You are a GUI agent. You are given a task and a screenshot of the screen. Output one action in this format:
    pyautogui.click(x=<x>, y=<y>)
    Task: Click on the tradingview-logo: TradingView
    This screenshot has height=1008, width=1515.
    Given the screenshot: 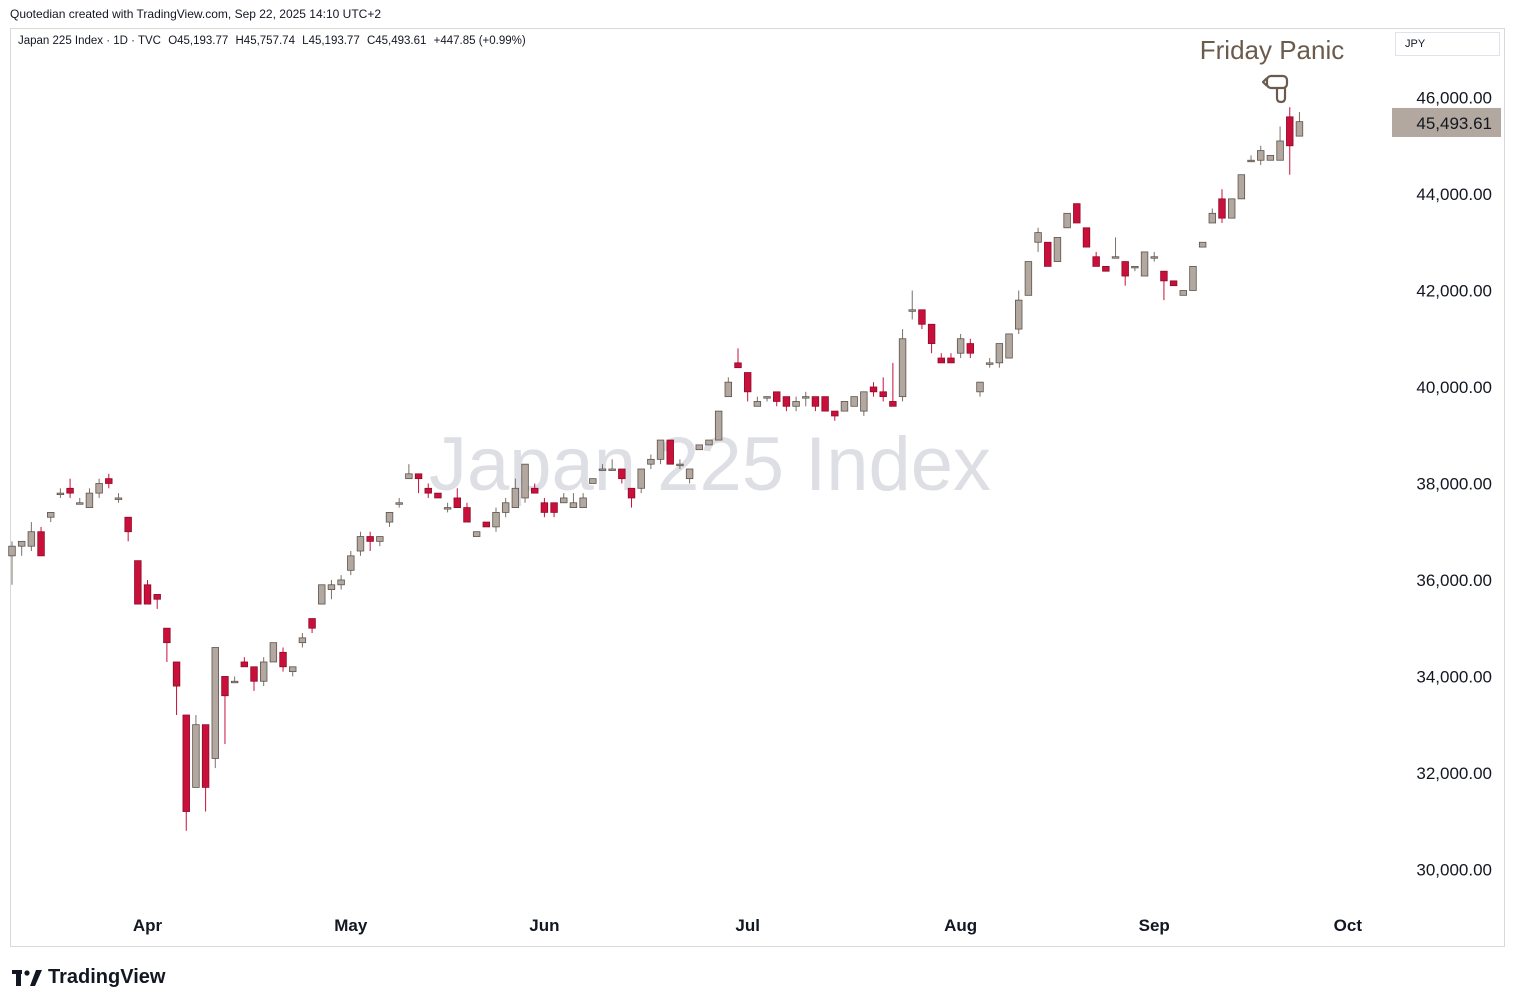 What is the action you would take?
    pyautogui.click(x=88, y=977)
    